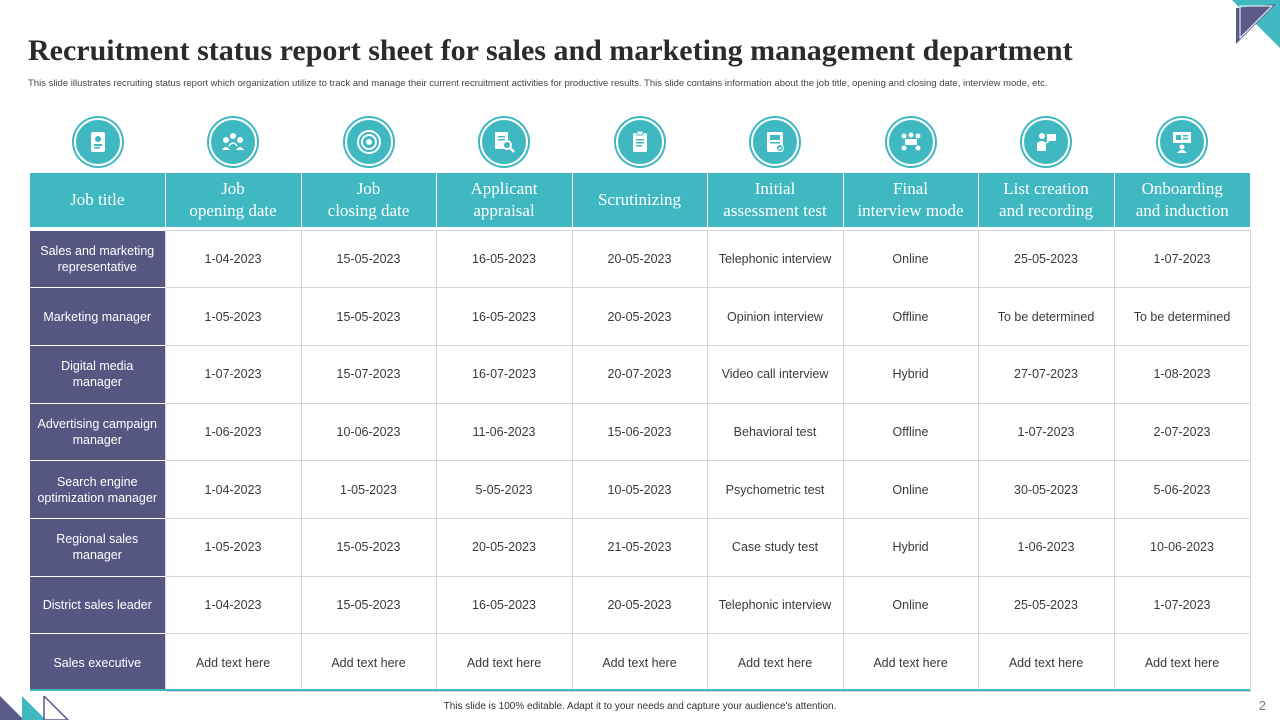  I want to click on header-cell: Scrutinizing, so click(640, 200).